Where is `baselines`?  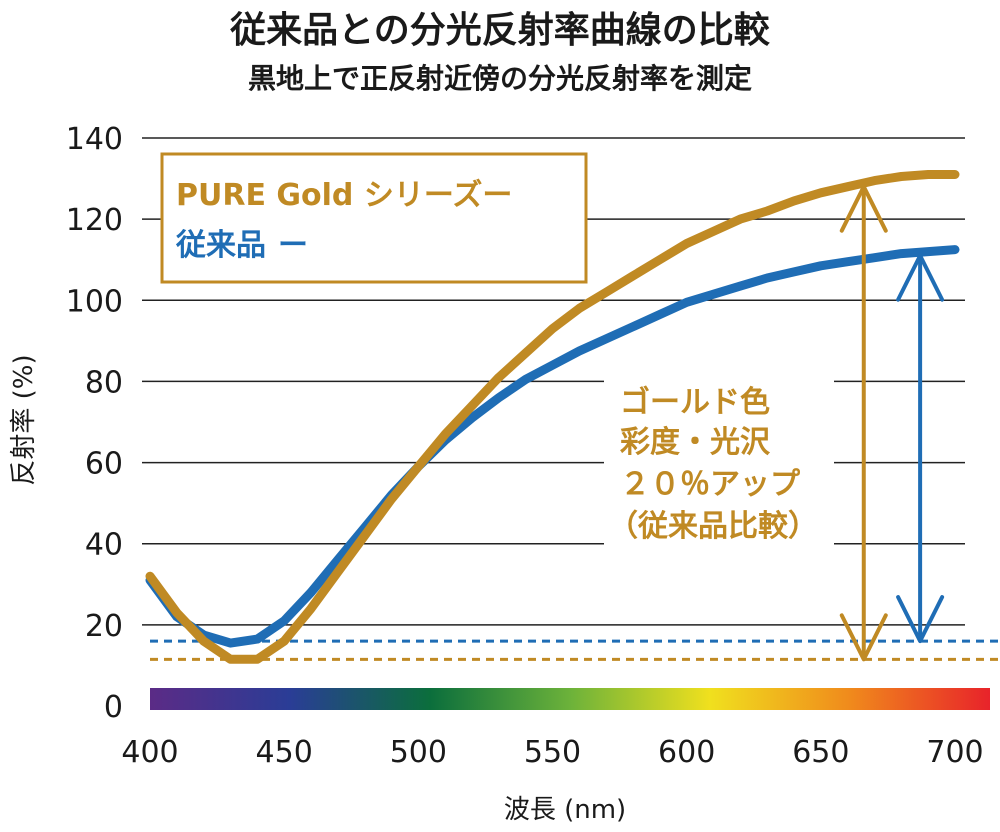
baselines is located at coordinates (575, 650).